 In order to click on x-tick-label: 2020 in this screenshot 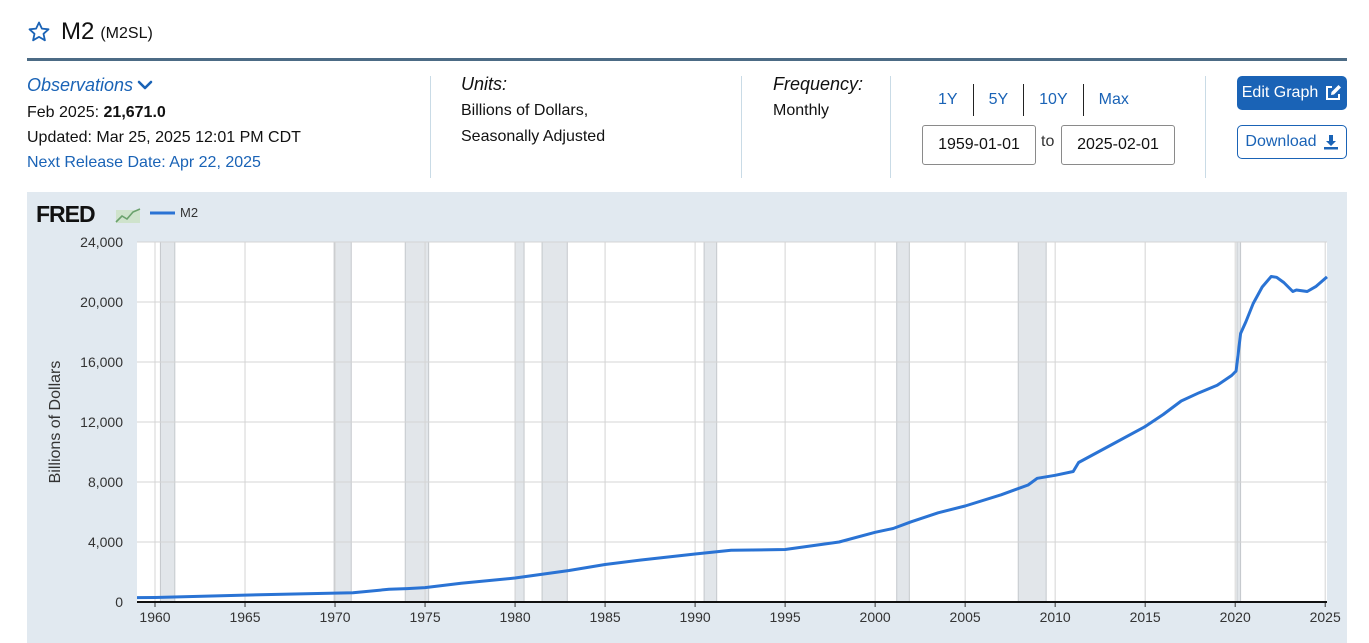, I will do `click(1235, 617)`.